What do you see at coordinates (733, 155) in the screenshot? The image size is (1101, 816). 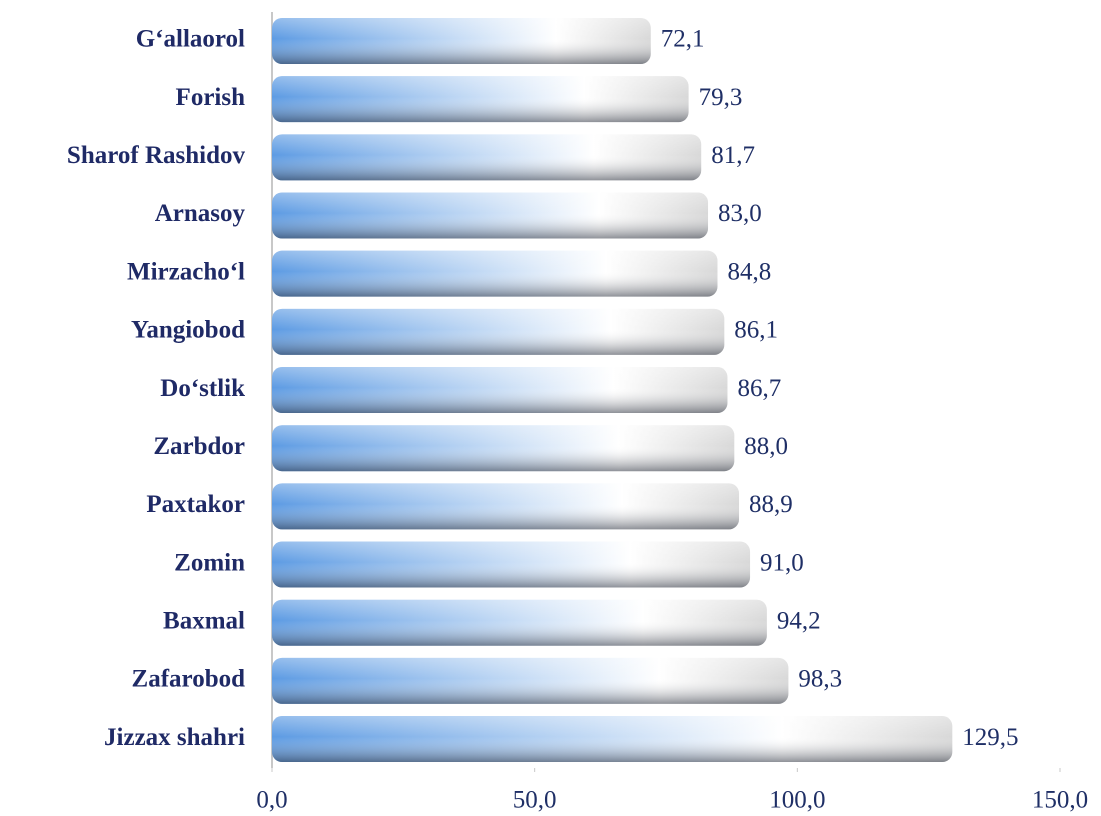 I see `value-label: 81,7` at bounding box center [733, 155].